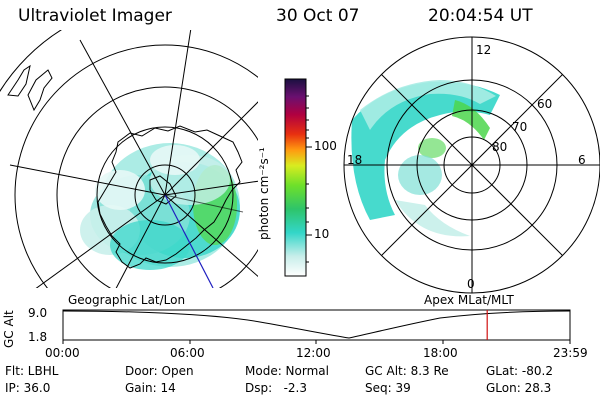 This screenshot has height=400, width=600. Describe the element at coordinates (159, 371) in the screenshot. I see `param-door: Door: Open` at that location.